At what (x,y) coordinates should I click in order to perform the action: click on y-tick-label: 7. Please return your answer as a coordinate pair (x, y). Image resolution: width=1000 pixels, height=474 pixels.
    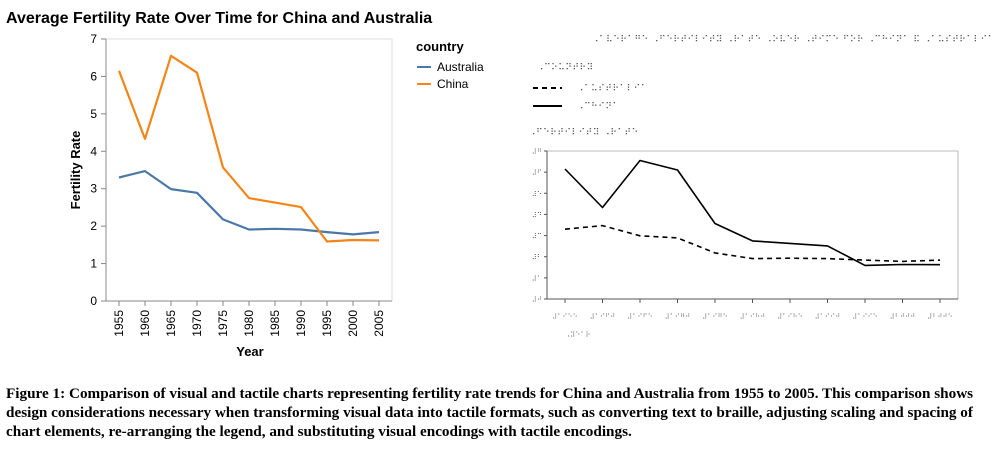
    Looking at the image, I should click on (93, 39).